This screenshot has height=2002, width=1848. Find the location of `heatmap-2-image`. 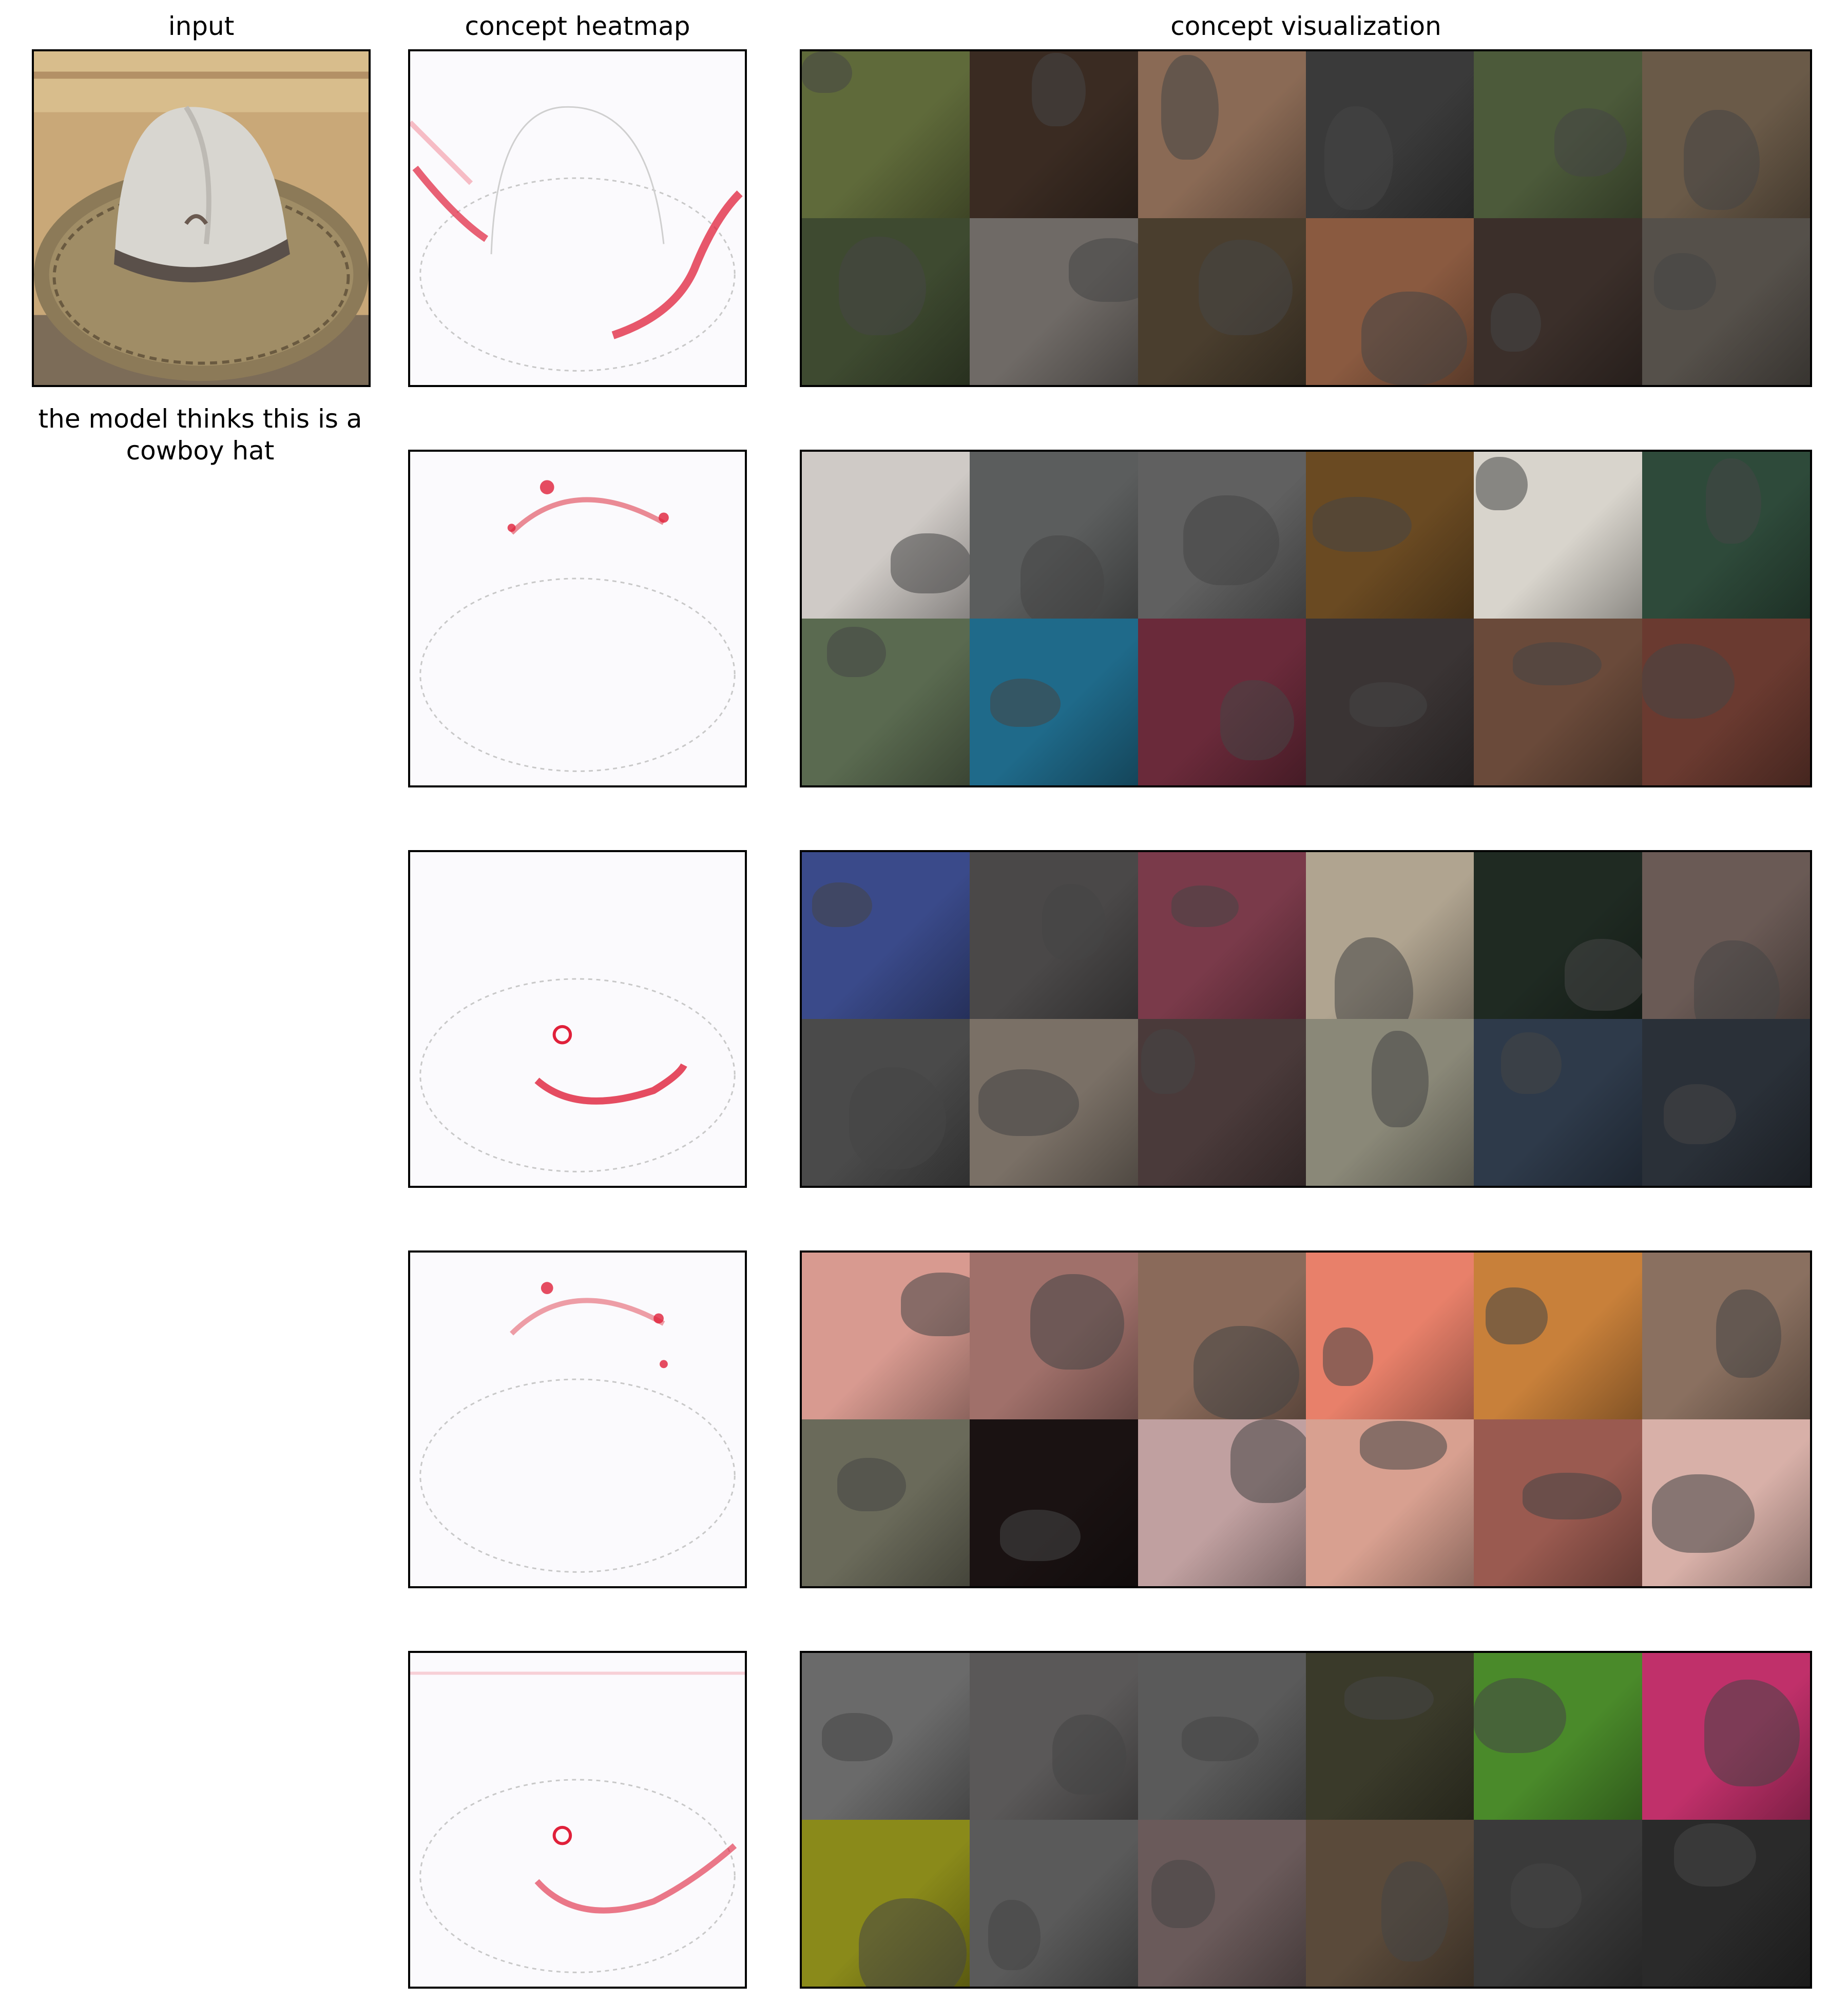

heatmap-2-image is located at coordinates (577, 618).